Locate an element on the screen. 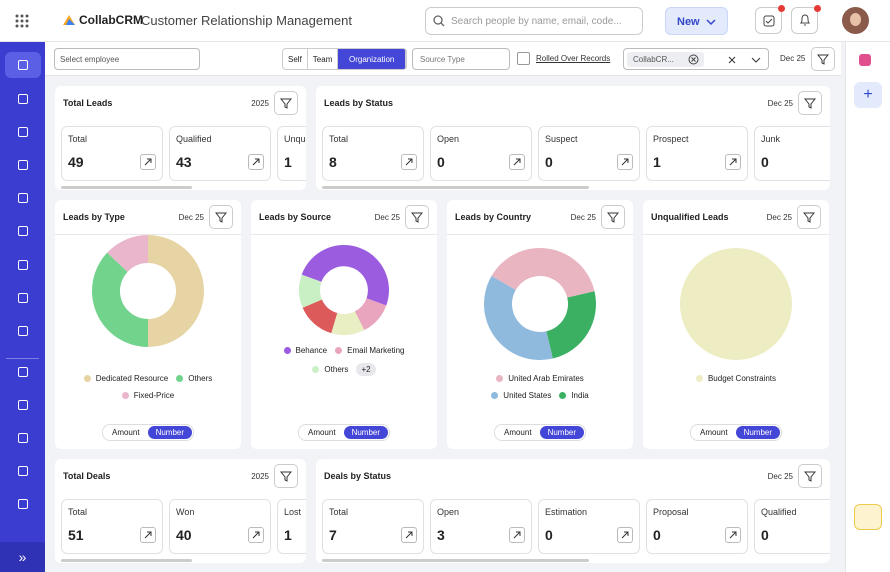  scope-option: Team is located at coordinates (323, 59).